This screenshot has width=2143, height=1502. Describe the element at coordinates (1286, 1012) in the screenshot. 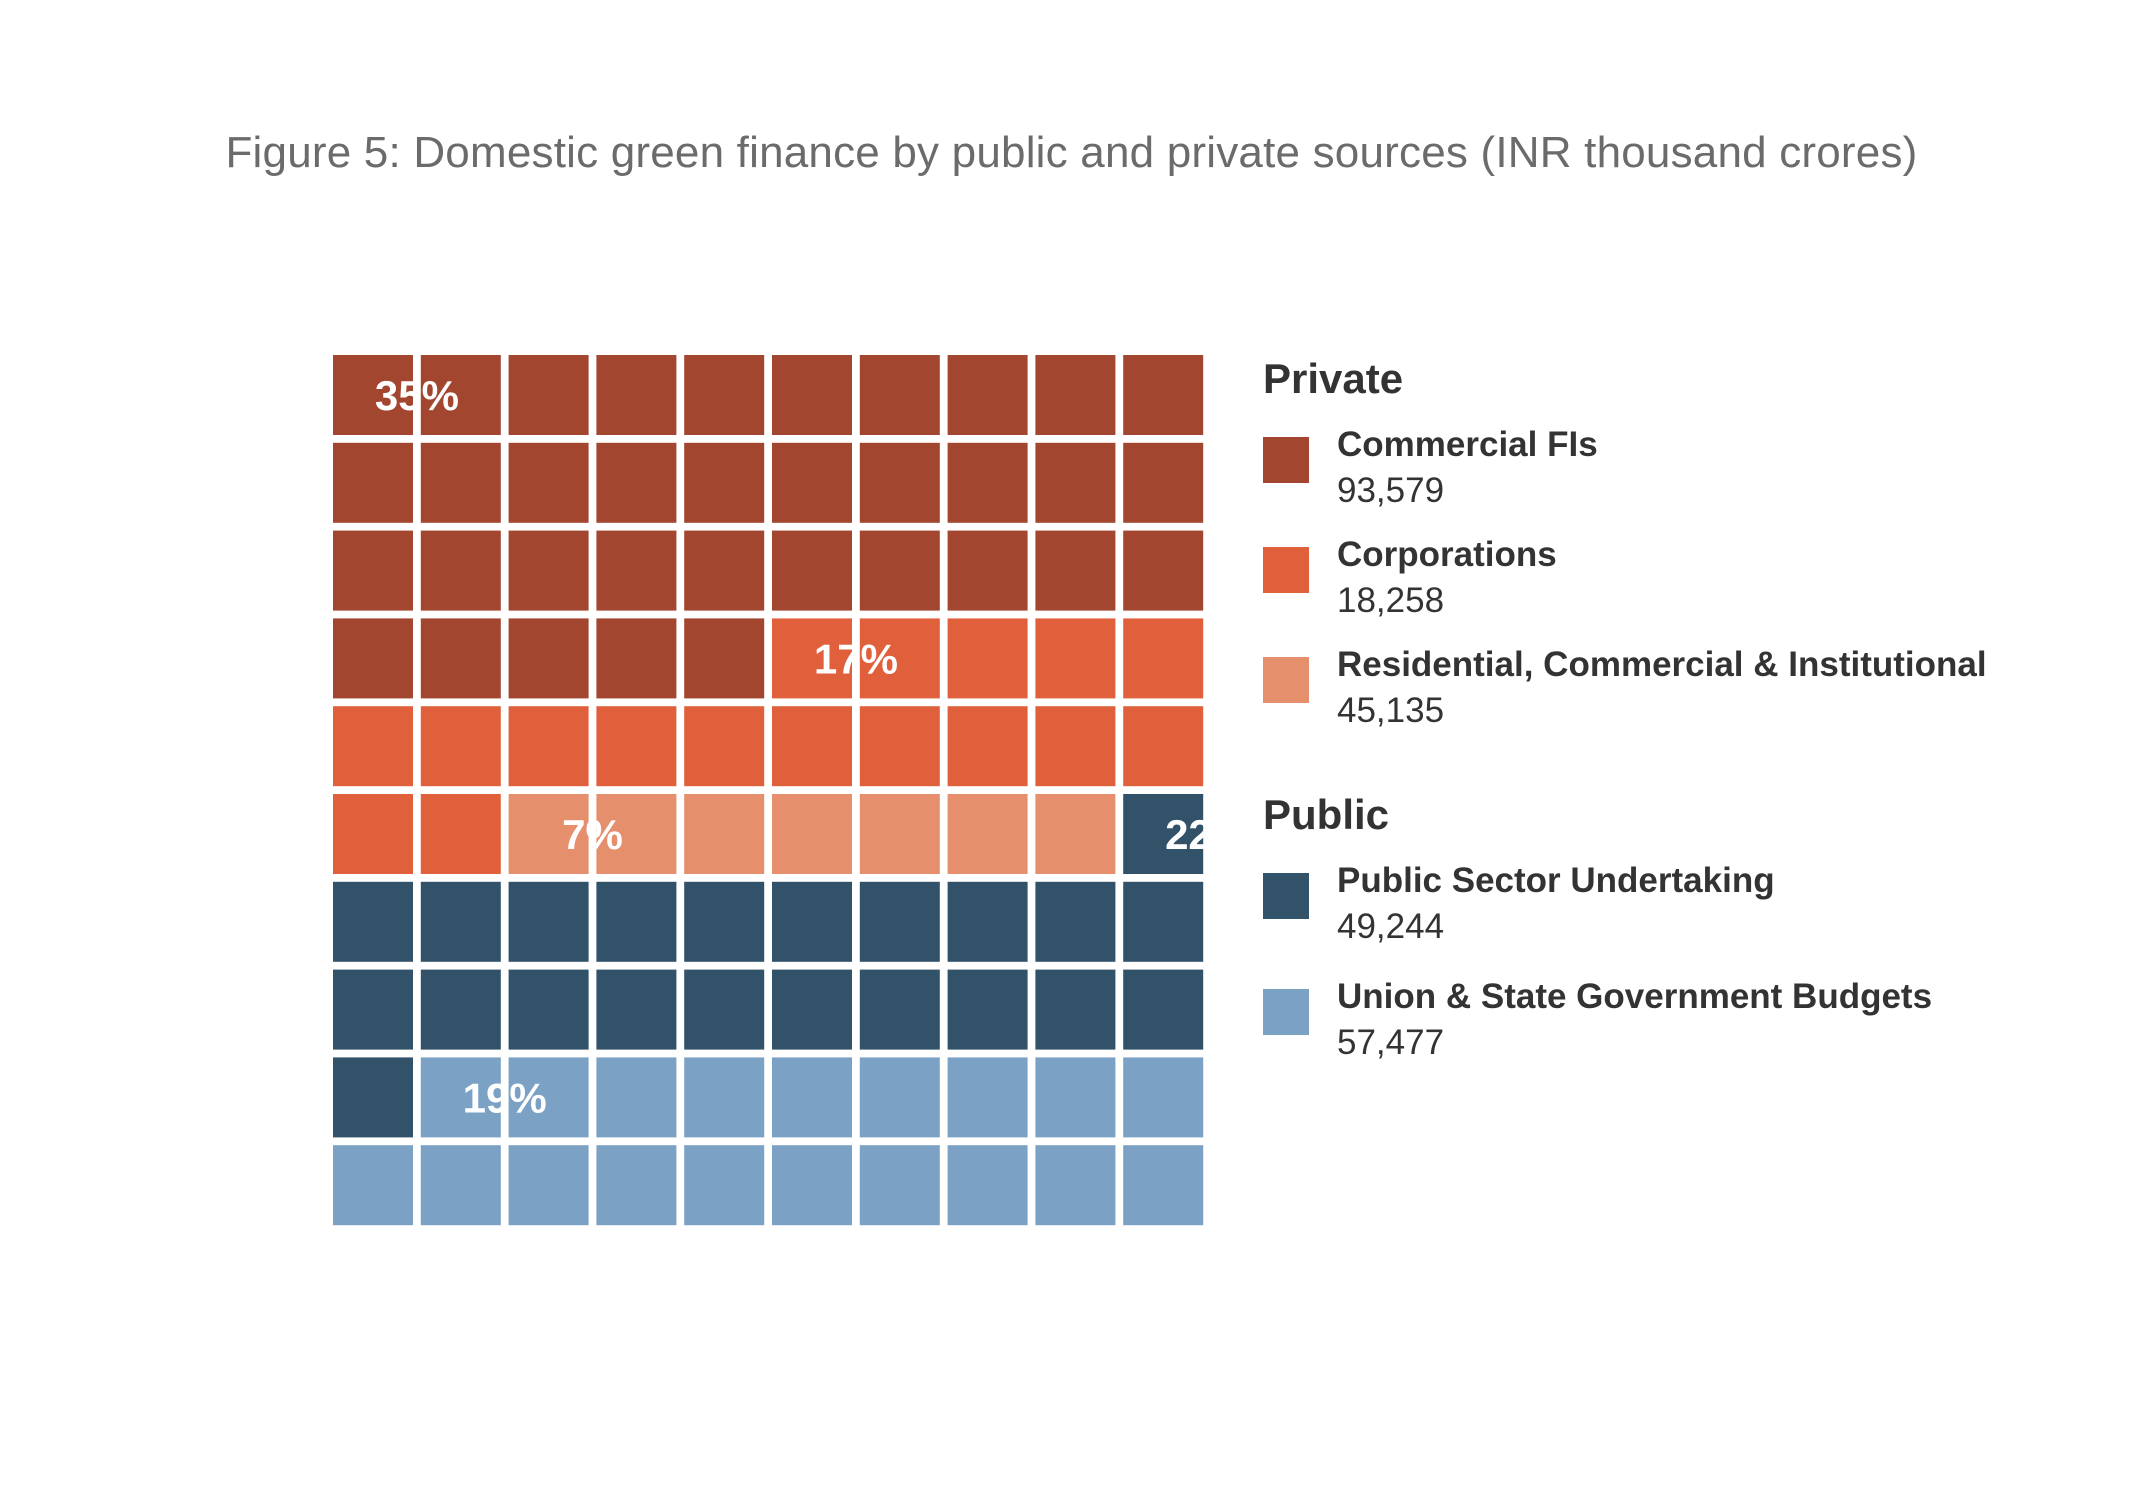

I see `legend-swatch-government-budgets` at that location.